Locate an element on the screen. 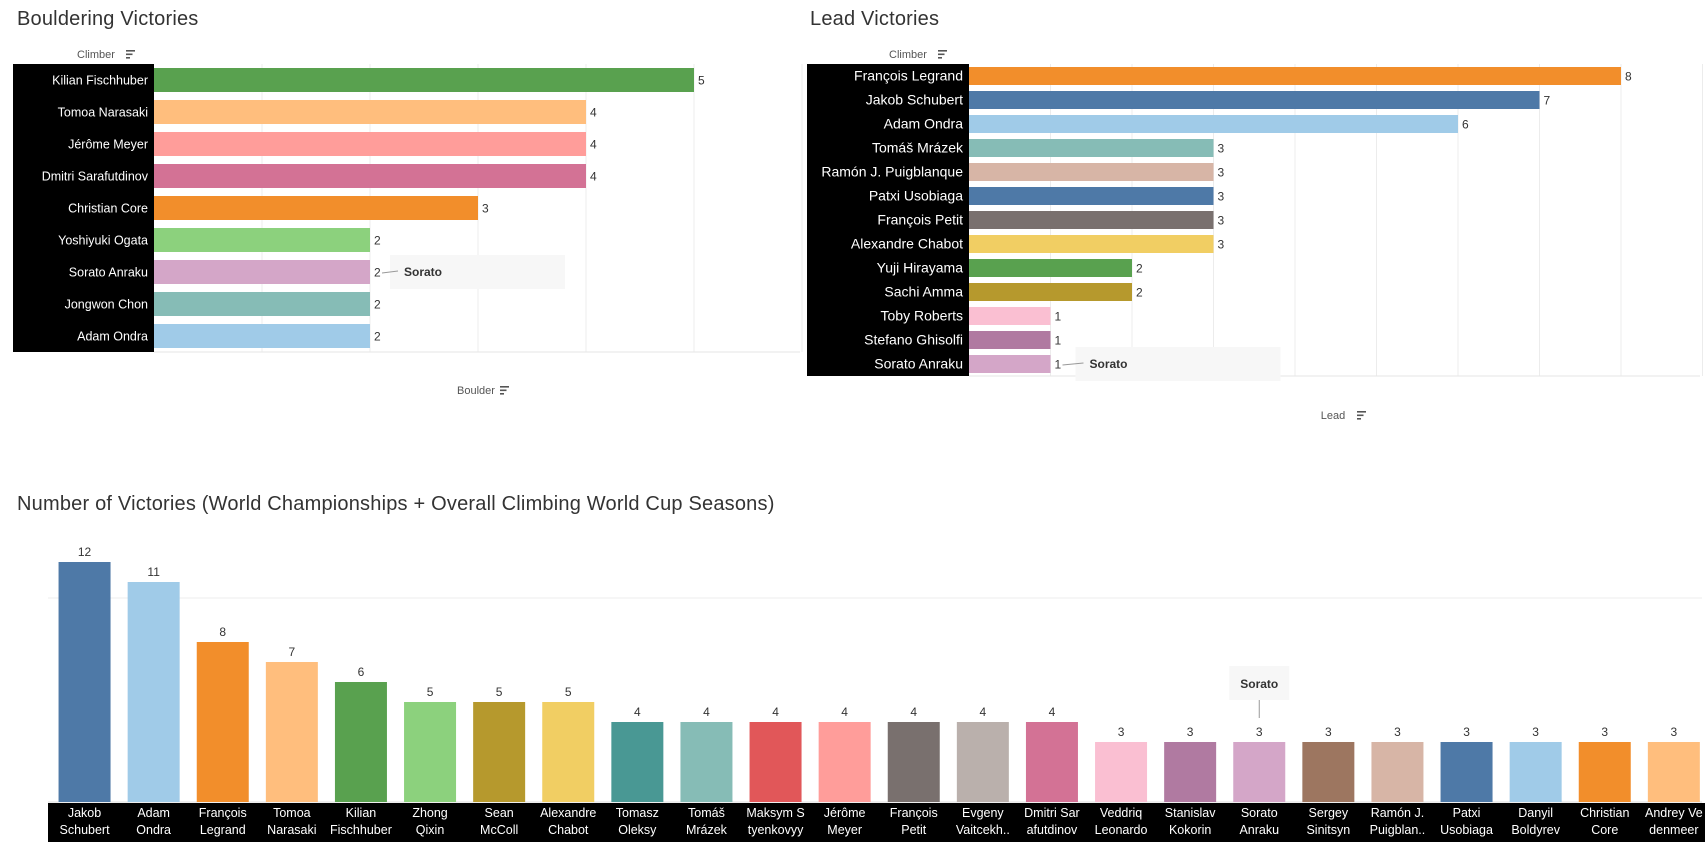  row-label-dmitri-sarafutdinov: Dmitri Sarafutdinov is located at coordinates (95, 177).